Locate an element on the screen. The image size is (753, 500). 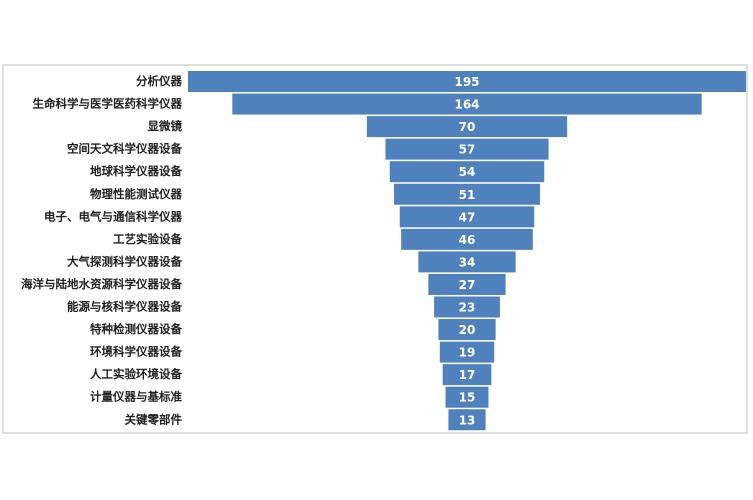
category-label: 计量仪器与基标准 is located at coordinates (136, 397).